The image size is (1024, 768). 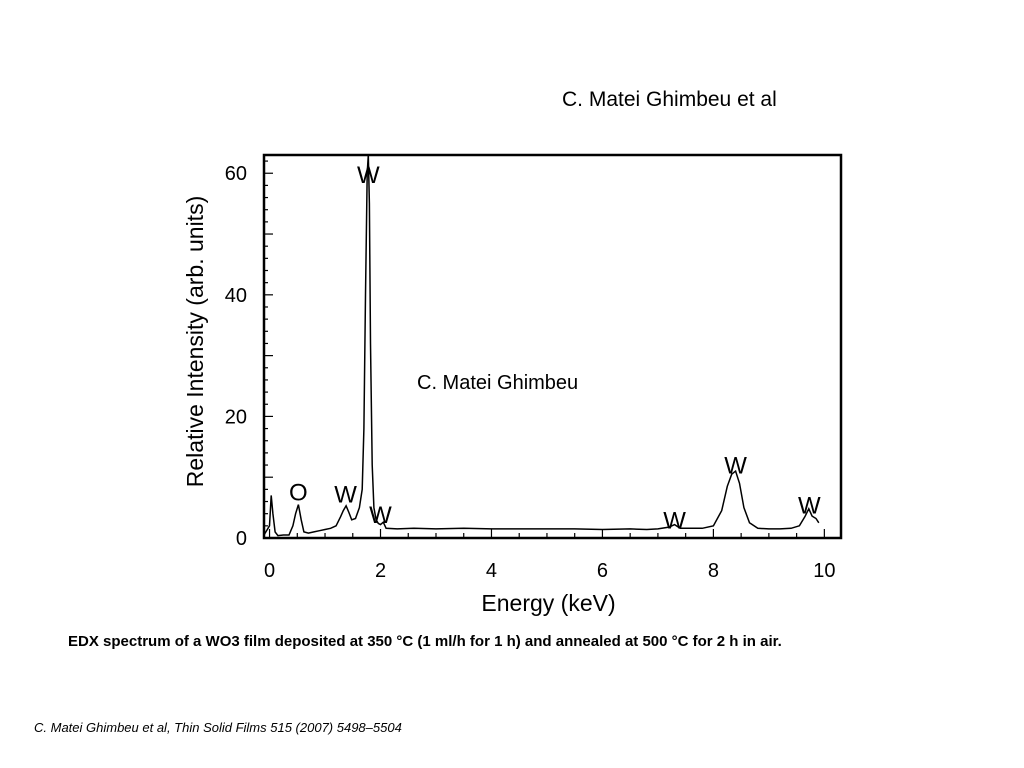 I want to click on x-tick-label: 4, so click(x=491, y=571).